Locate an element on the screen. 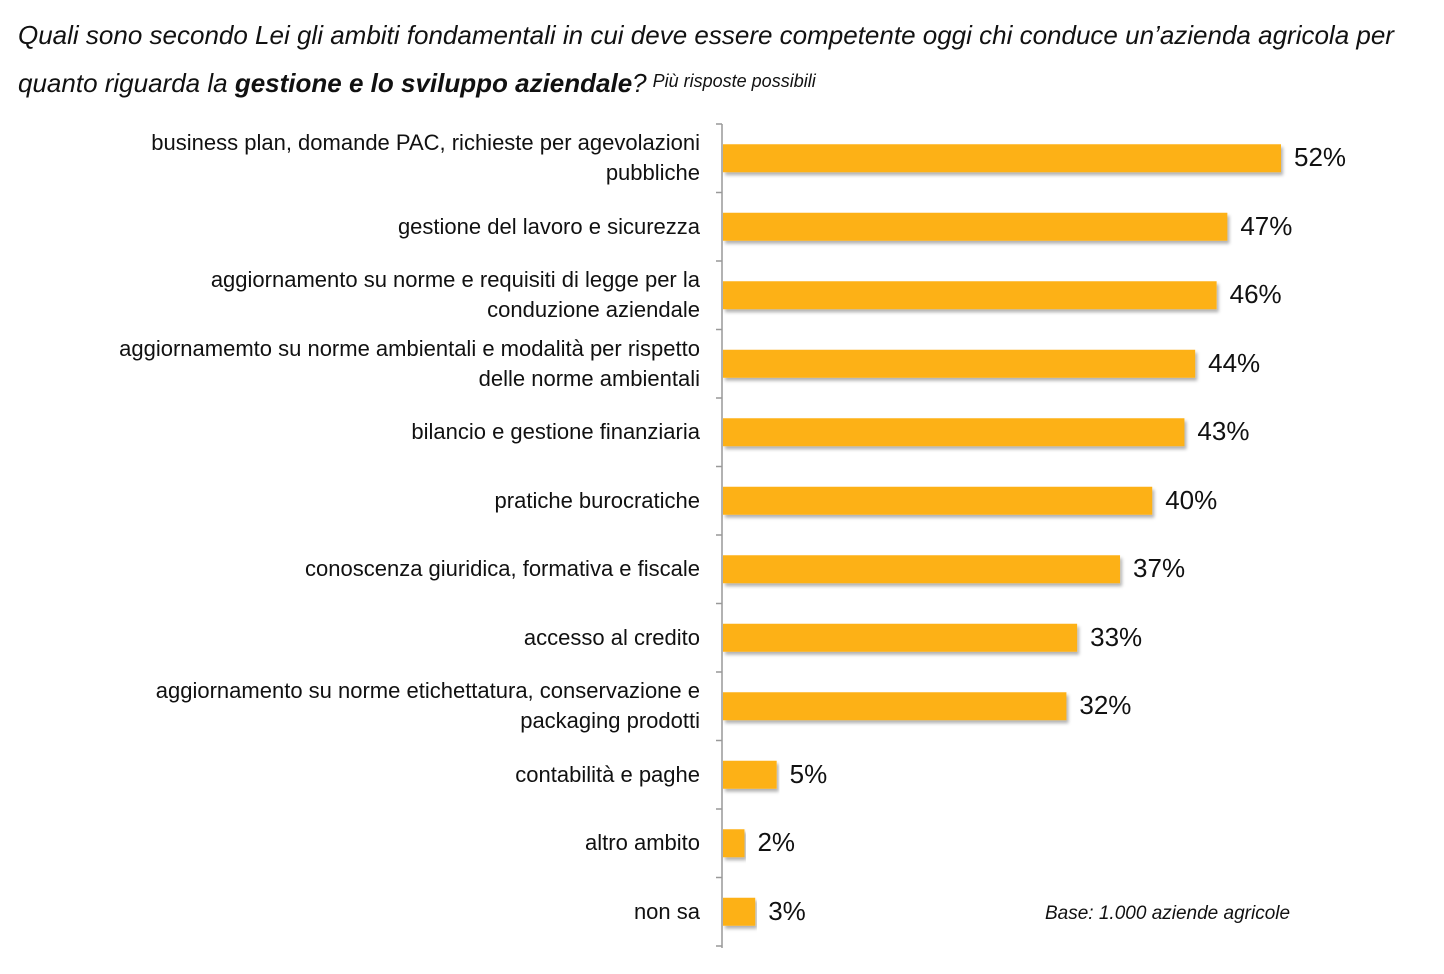 This screenshot has height=974, width=1444. value-label: 47% is located at coordinates (1266, 225).